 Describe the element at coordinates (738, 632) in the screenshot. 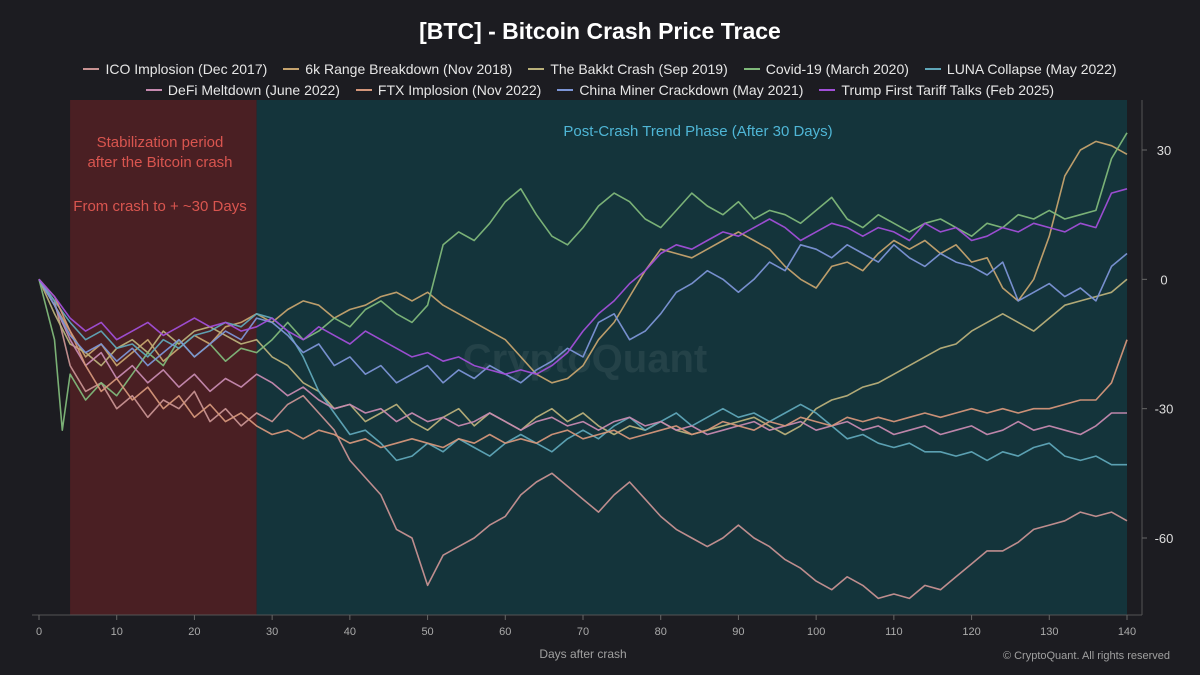

I see `x-tick-label: 90` at that location.